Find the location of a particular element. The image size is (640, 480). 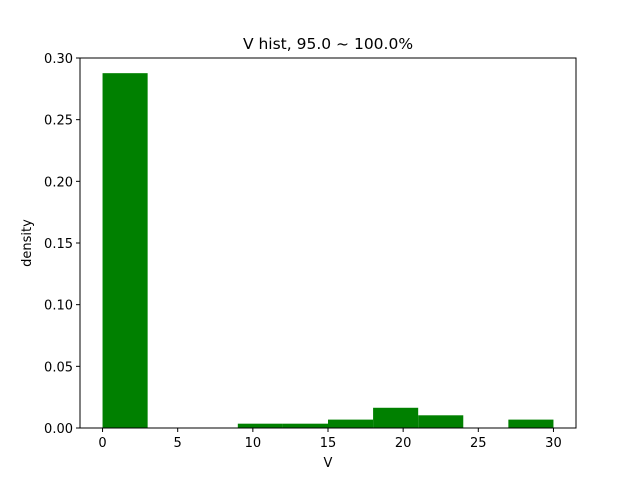

x-axis-label: V is located at coordinates (328, 463).